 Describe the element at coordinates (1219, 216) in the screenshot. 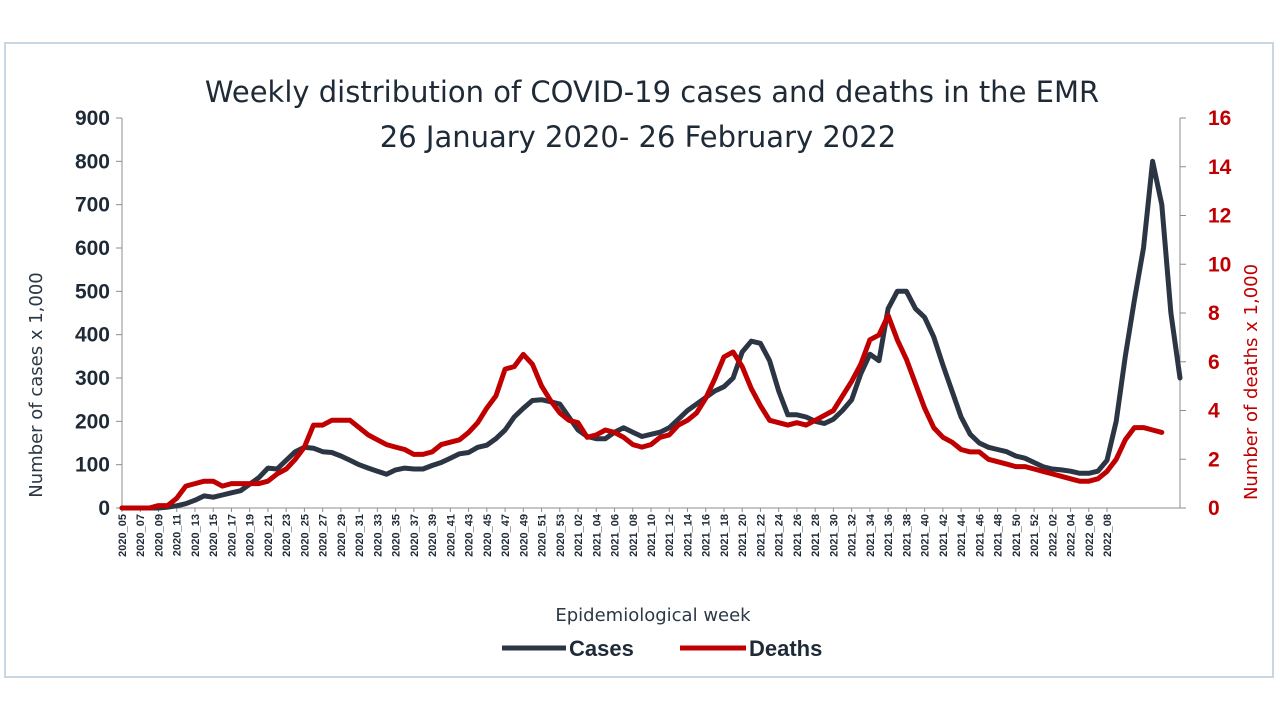

I see `y2-tick-label: 12` at that location.